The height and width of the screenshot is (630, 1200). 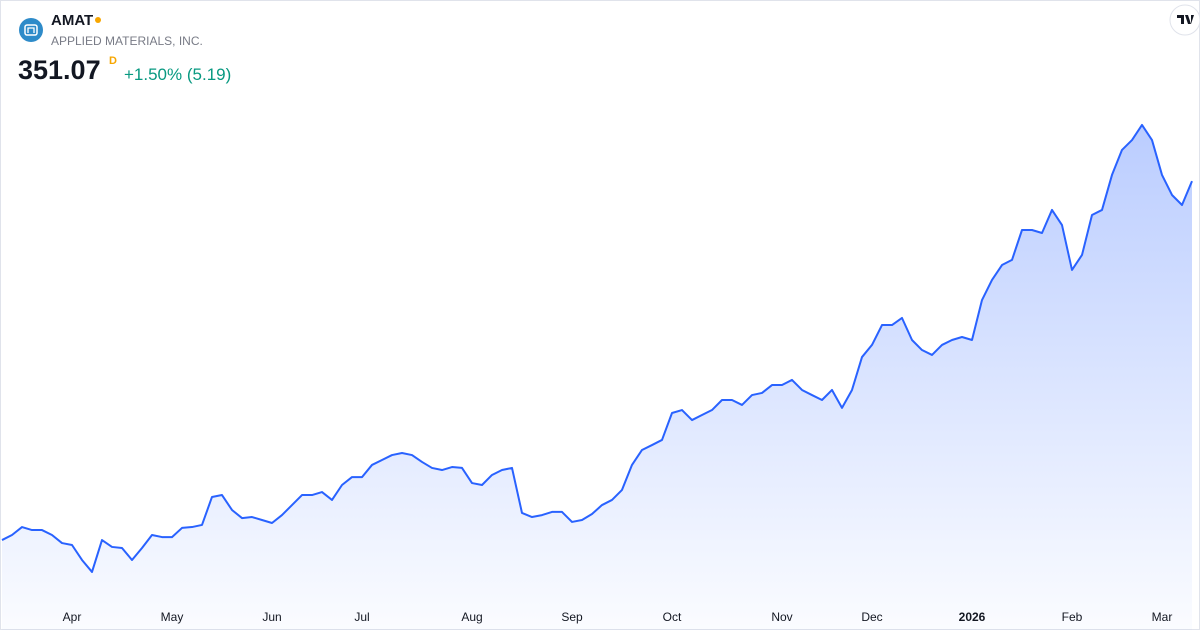 What do you see at coordinates (1162, 617) in the screenshot?
I see `x-tick-label: Mar` at bounding box center [1162, 617].